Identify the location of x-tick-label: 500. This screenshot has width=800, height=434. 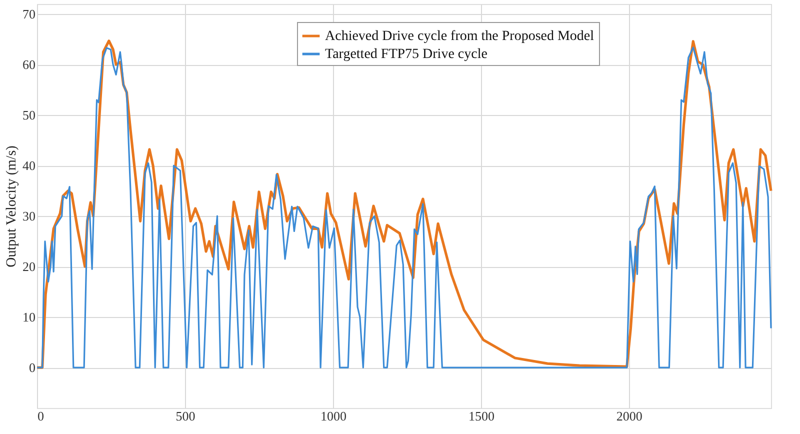
(186, 416).